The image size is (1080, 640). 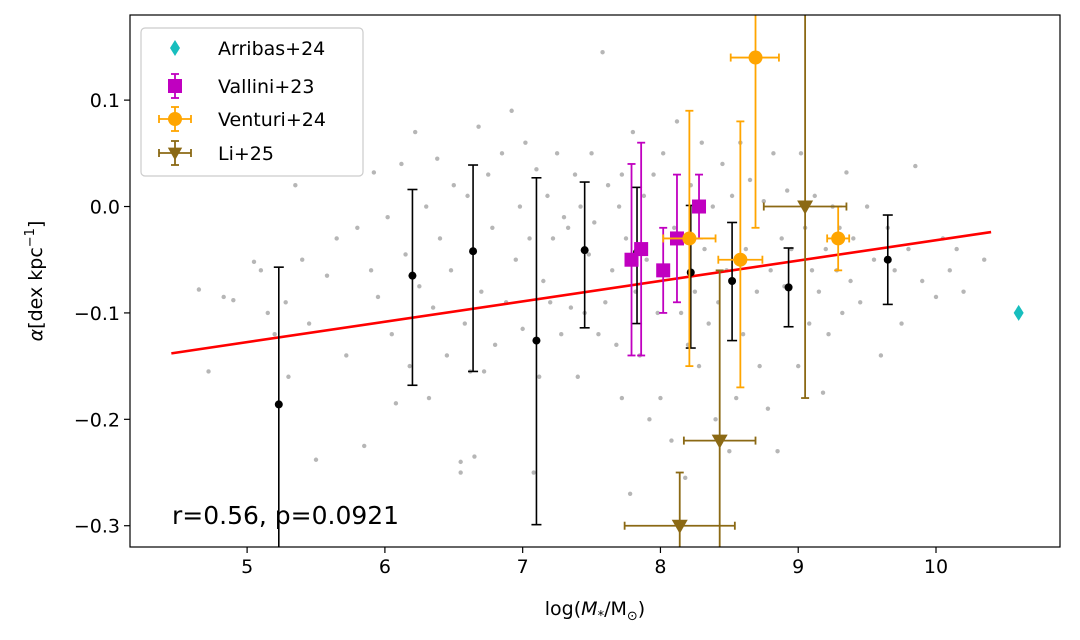 I want to click on legend-vallini-23-marker, so click(x=175, y=86).